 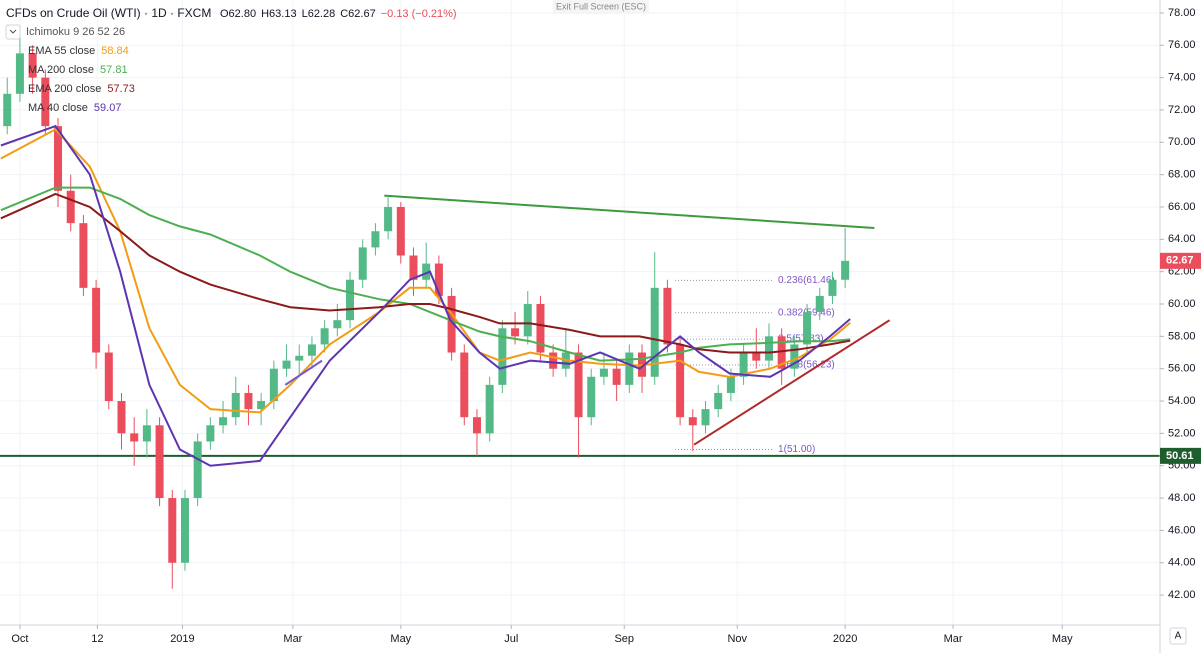 What do you see at coordinates (357, 14) in the screenshot?
I see `quote-value: C62.67` at bounding box center [357, 14].